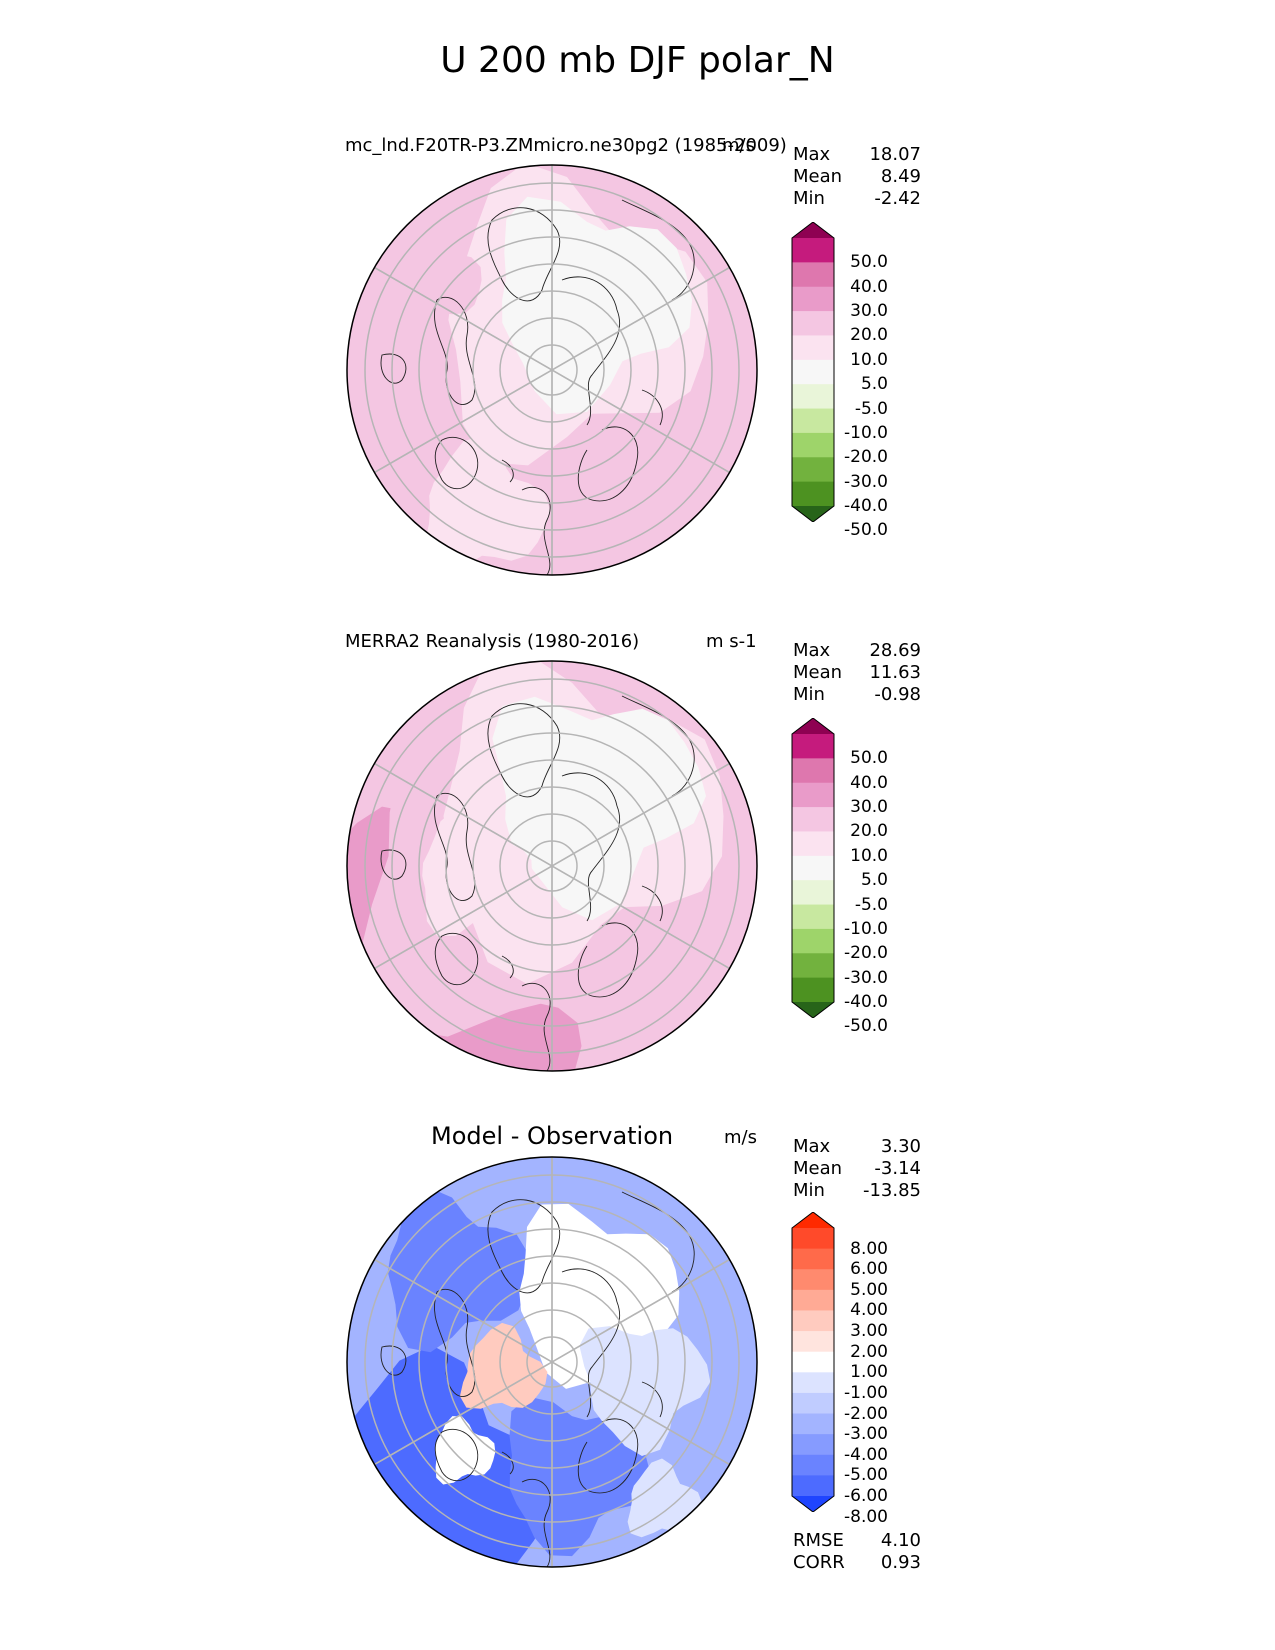  I want to click on colorbar-tick-label: 8.00, so click(869, 1248).